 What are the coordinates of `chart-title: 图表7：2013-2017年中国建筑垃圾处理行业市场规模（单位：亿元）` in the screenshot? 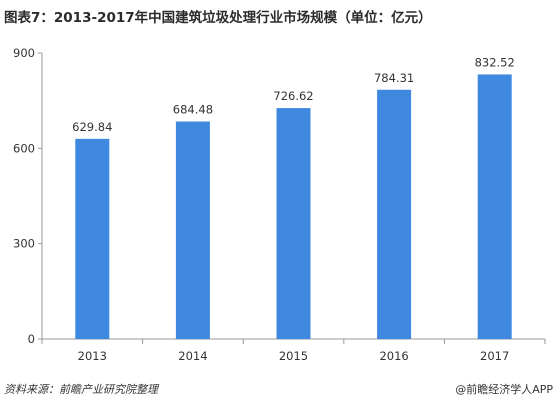 It's located at (218, 18).